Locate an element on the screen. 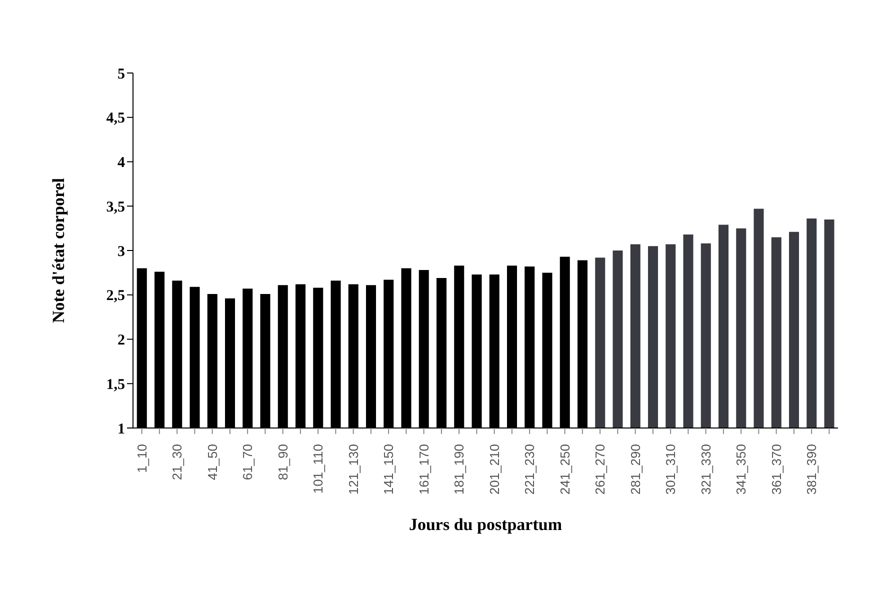 The height and width of the screenshot is (596, 889). x-tick-label: 241_250 is located at coordinates (564, 469).